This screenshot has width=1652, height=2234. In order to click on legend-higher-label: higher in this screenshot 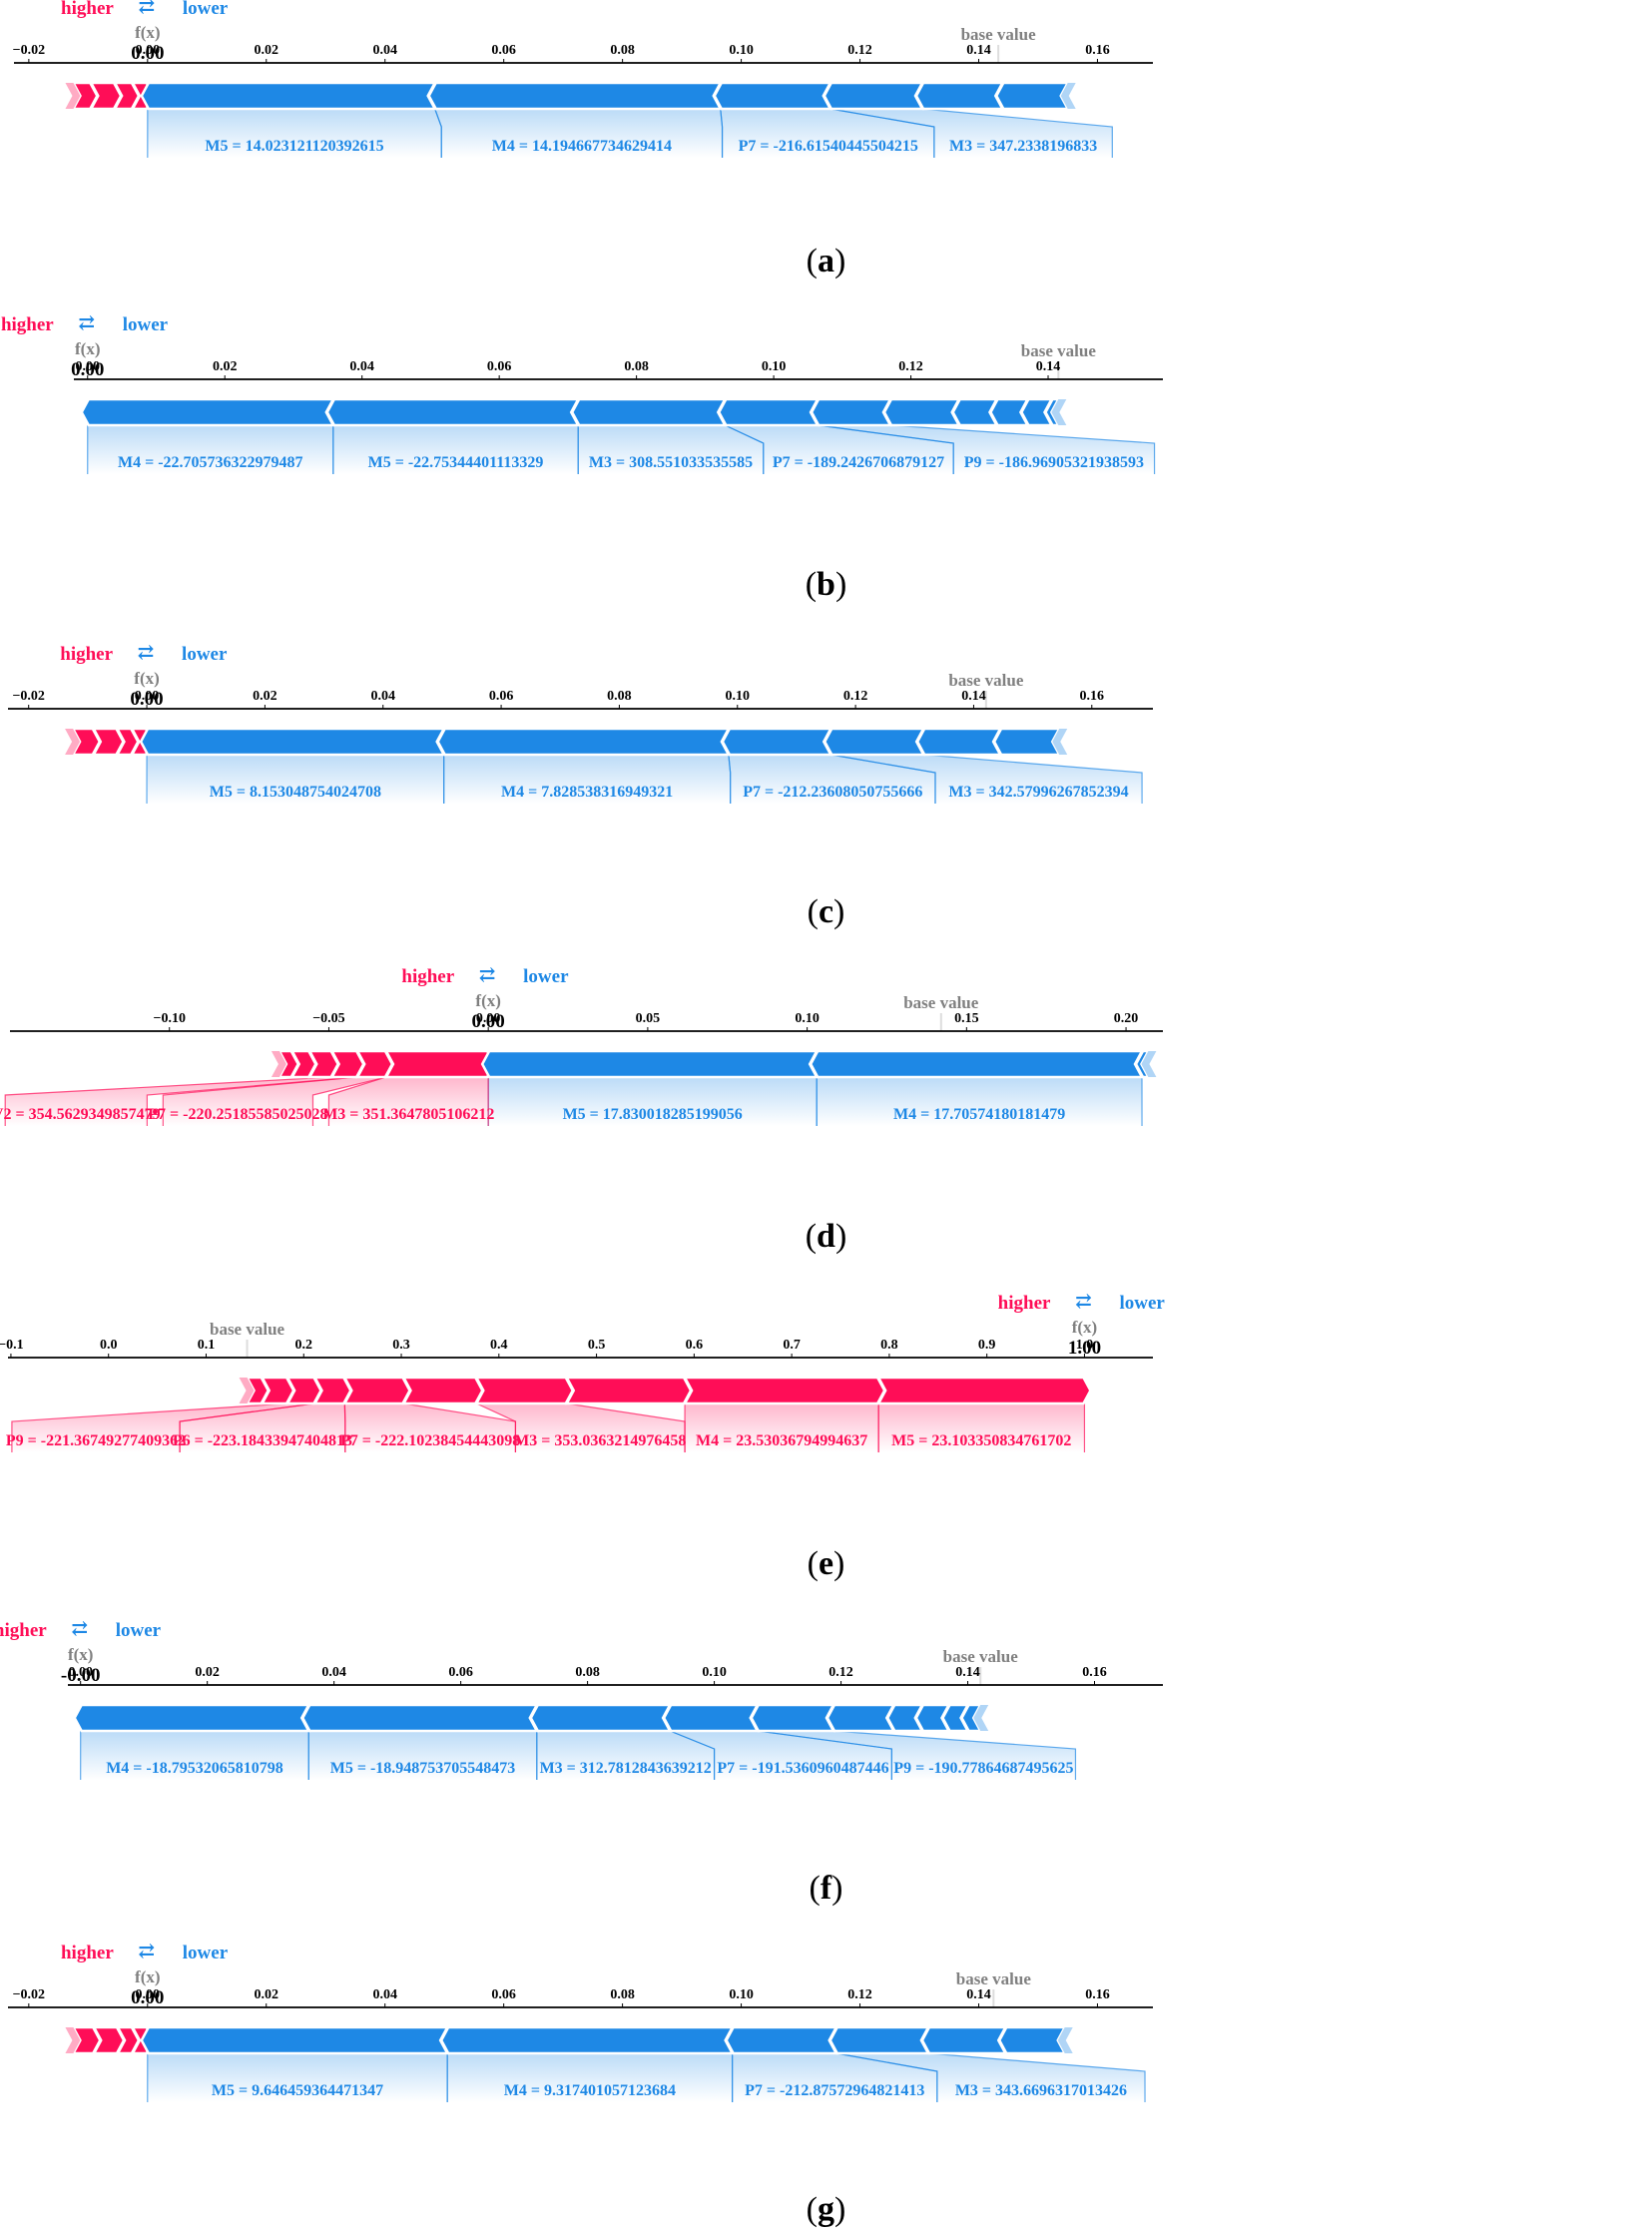, I will do `click(27, 324)`.